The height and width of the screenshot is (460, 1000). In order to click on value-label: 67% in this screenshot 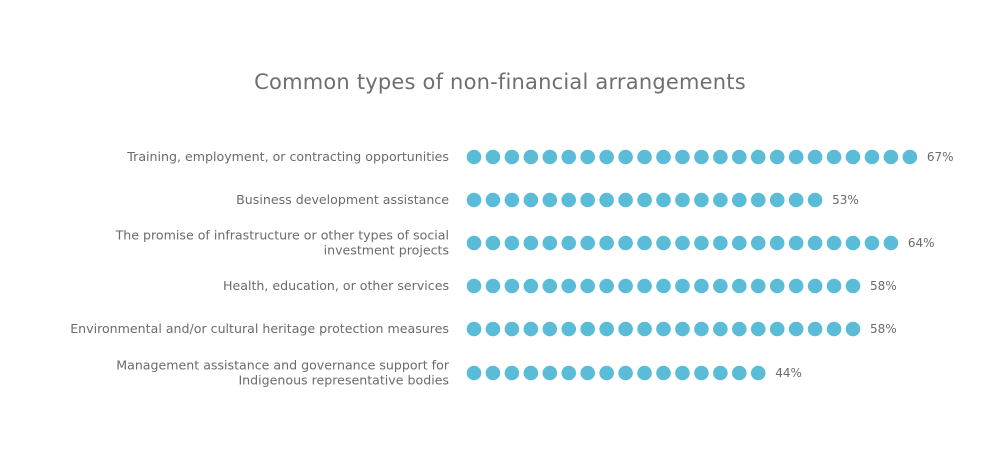, I will do `click(940, 157)`.